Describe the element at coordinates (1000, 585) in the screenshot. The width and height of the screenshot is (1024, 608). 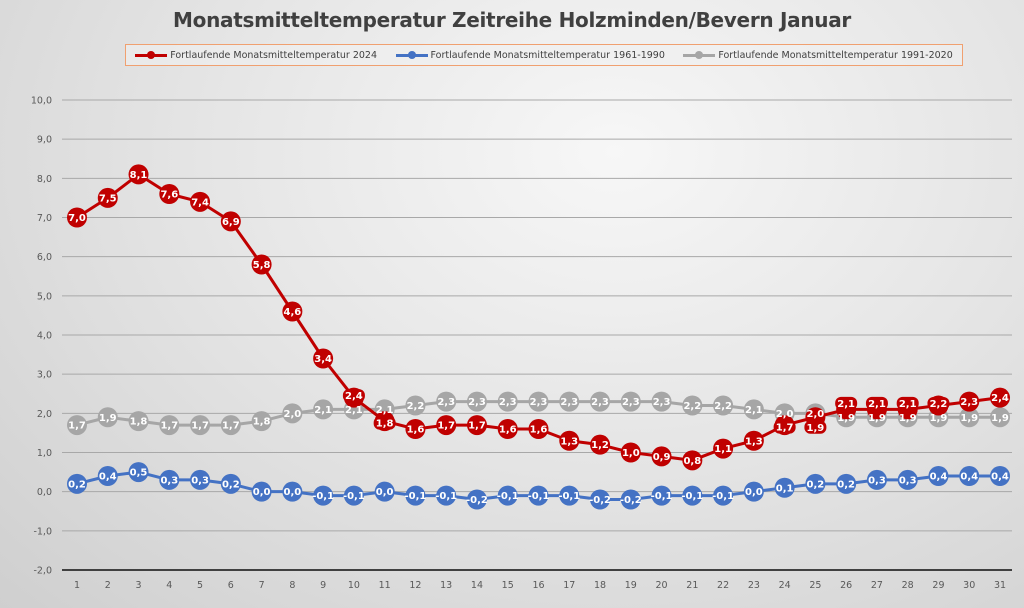
I see `x-tick-label: 31` at that location.